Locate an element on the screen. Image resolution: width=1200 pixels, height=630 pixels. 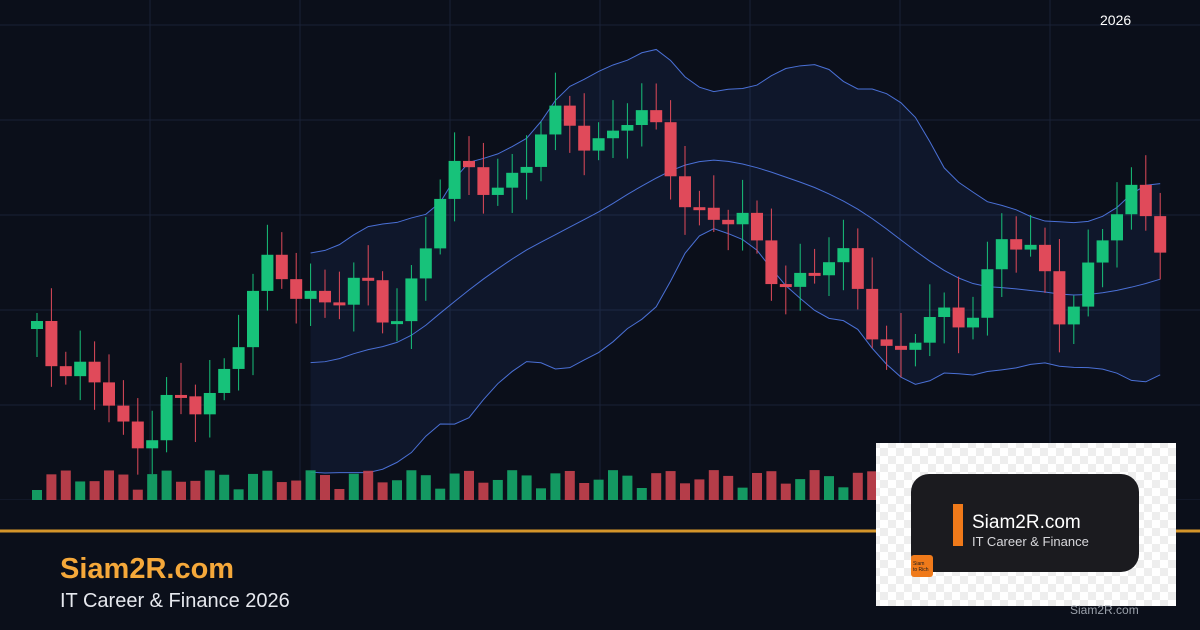
logo-badge is located at coordinates (922, 566).